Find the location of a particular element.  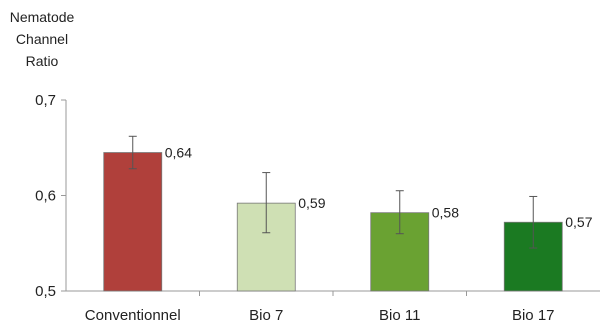

y-axis-label-line: Nematode is located at coordinates (42, 17).